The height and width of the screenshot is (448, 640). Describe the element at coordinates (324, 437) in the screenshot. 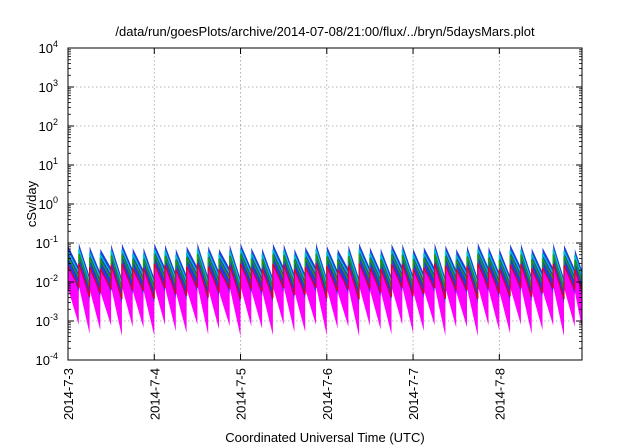

I see `x-axis-label: Coordinated Universal Time (UTC)` at that location.